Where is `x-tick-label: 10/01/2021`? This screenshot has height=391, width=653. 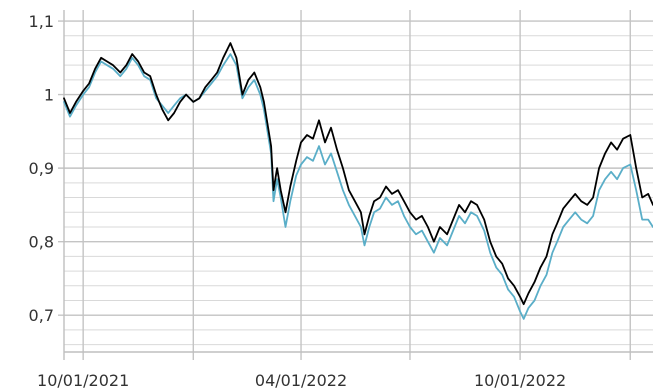 x-tick-label: 10/01/2021 is located at coordinates (83, 380).